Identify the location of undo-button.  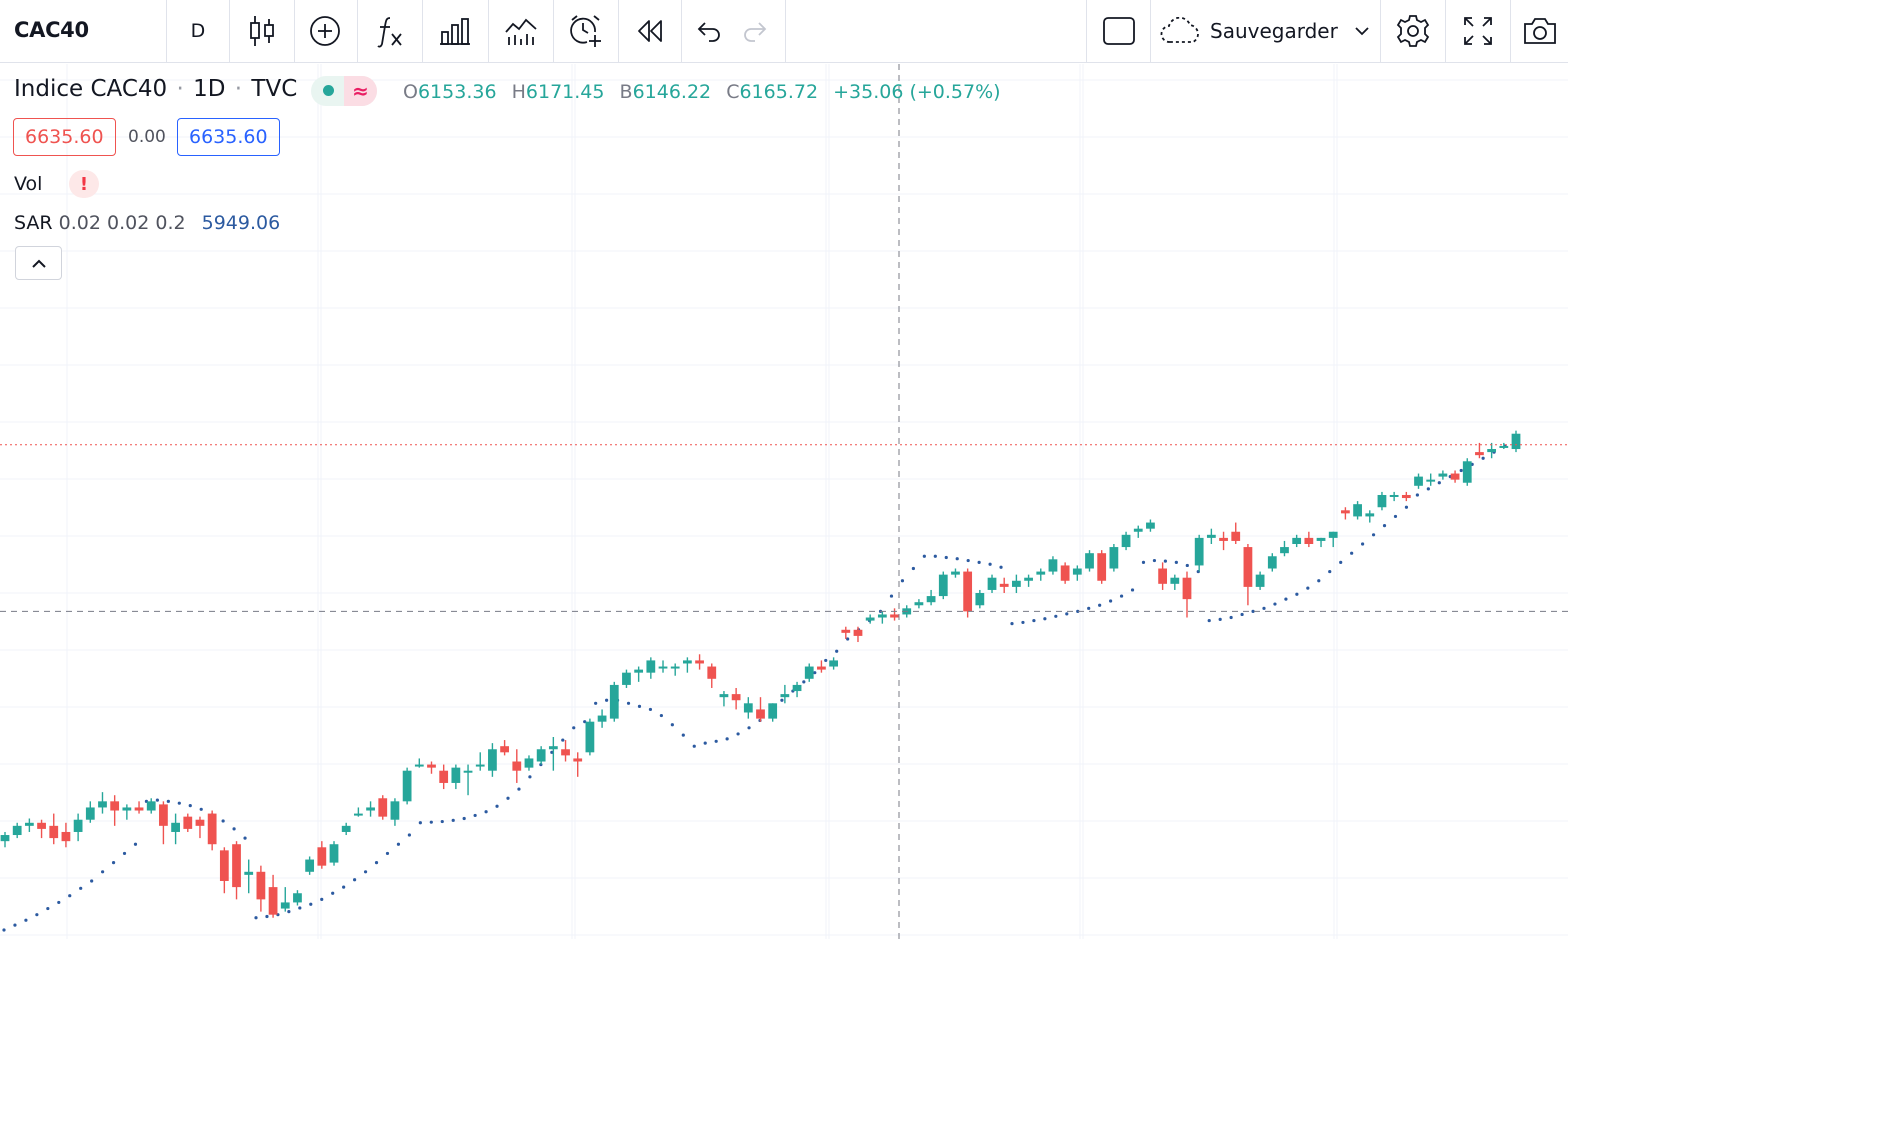
(709, 31).